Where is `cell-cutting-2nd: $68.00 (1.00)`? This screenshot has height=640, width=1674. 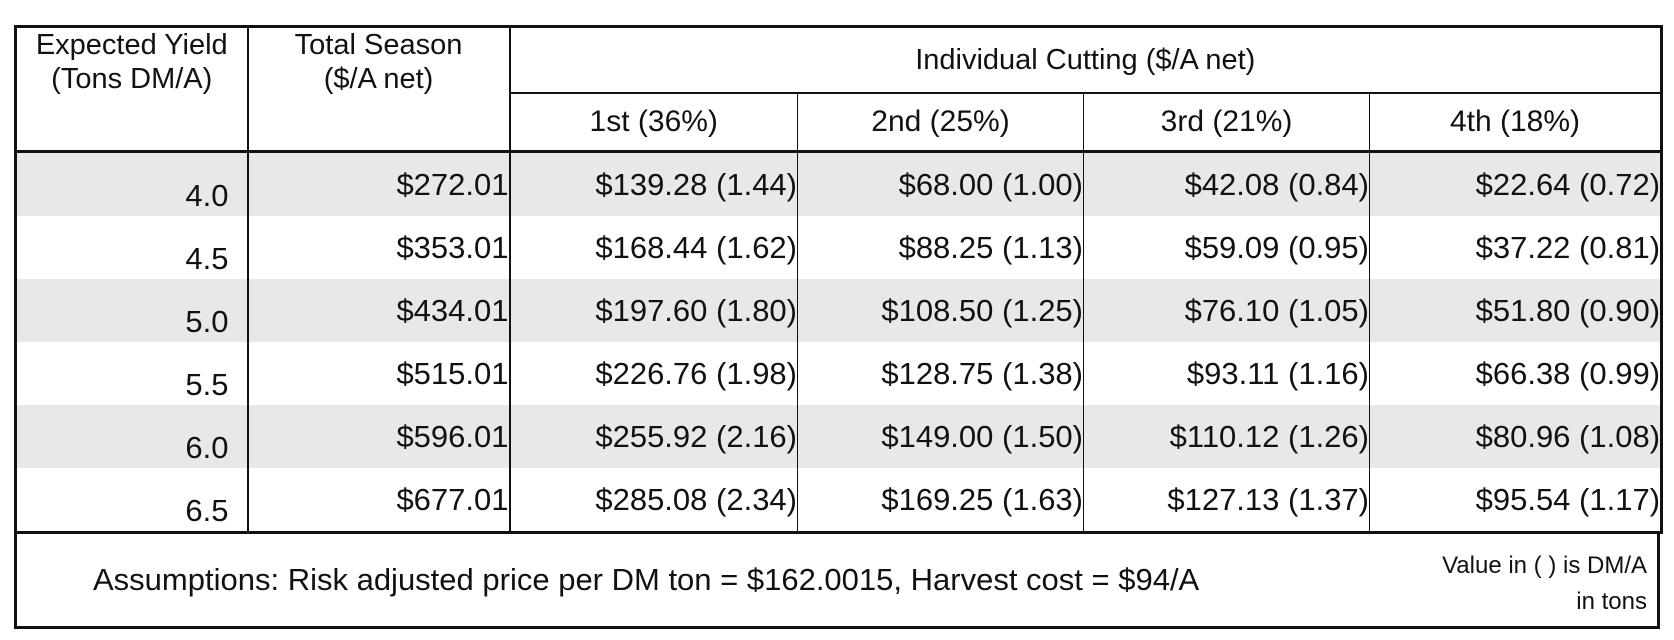
cell-cutting-2nd: $68.00 (1.00) is located at coordinates (940, 183).